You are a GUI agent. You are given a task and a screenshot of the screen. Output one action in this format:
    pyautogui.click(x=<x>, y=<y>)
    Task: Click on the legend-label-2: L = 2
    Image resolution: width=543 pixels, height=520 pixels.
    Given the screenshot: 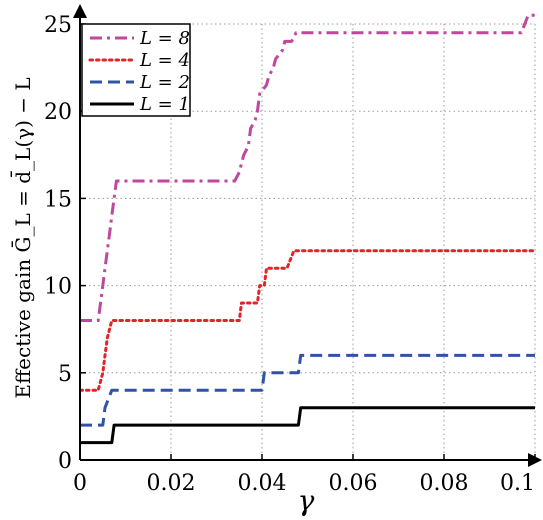 What is the action you would take?
    pyautogui.click(x=164, y=82)
    